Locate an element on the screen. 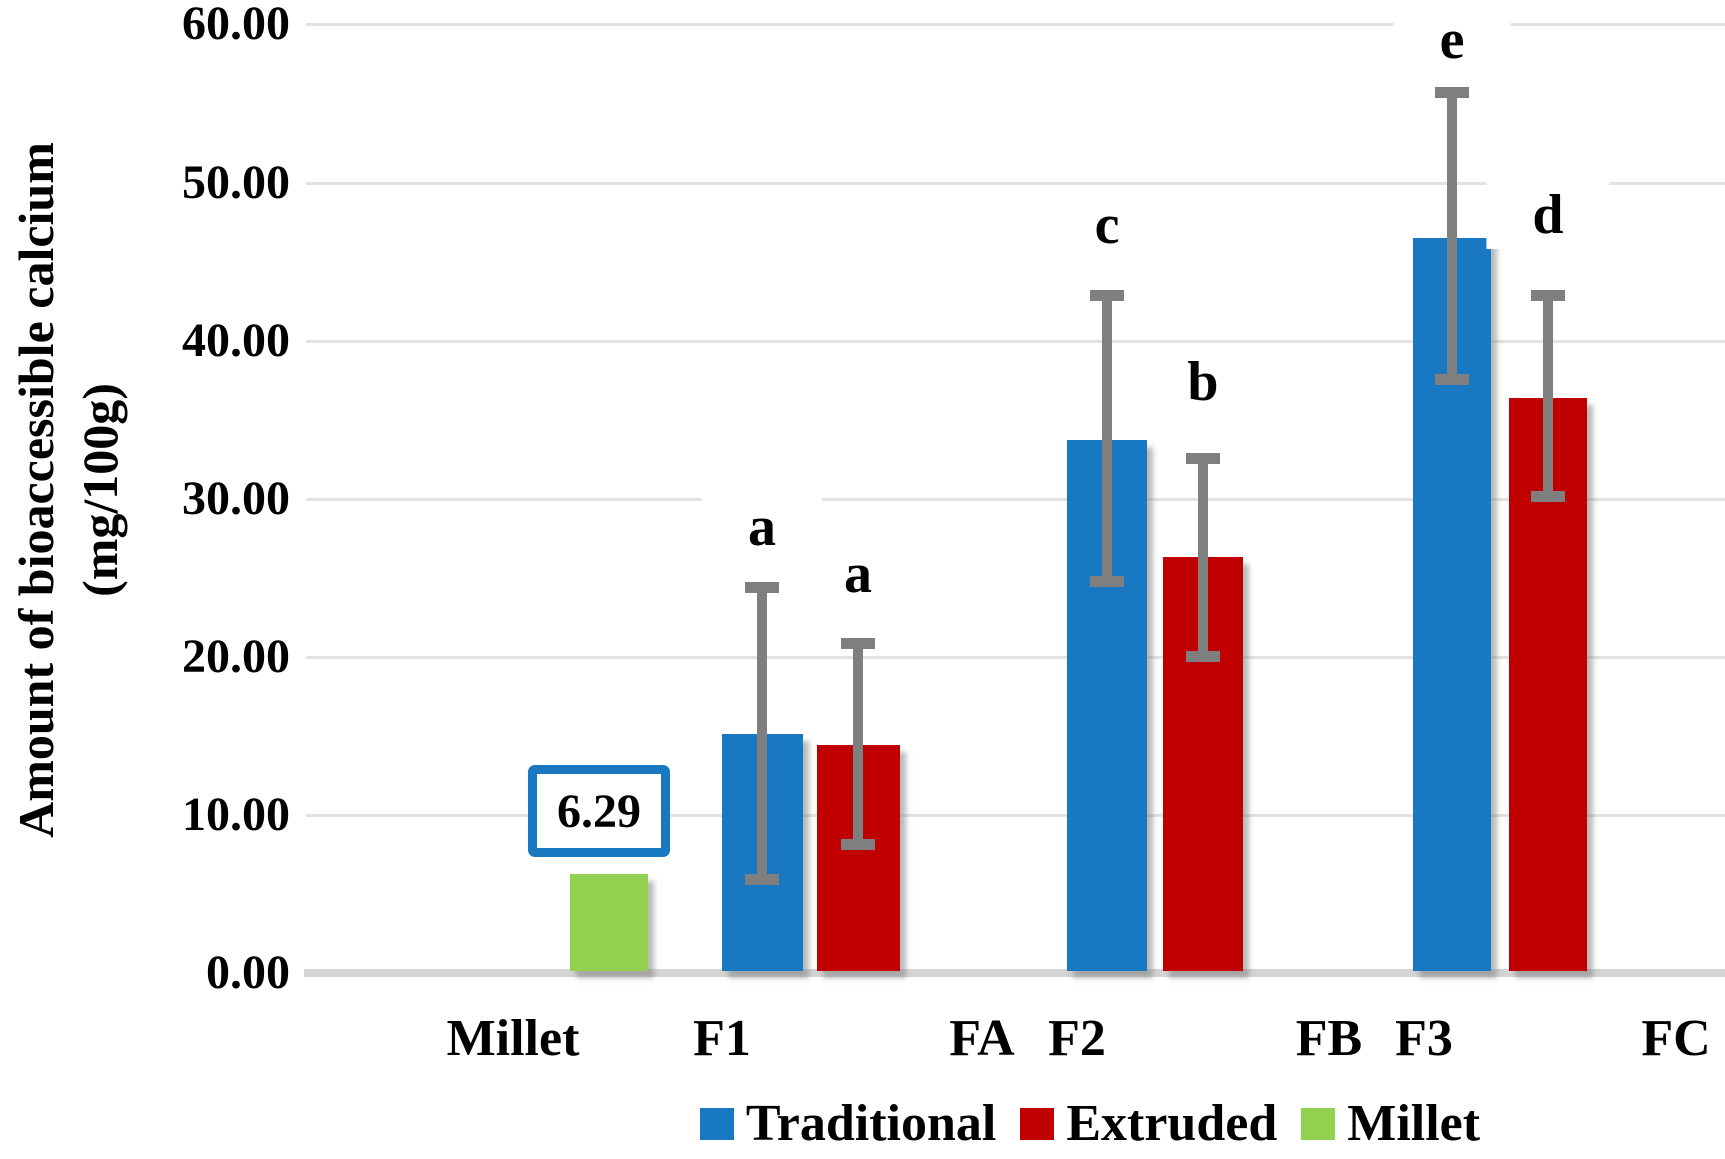 The width and height of the screenshot is (1725, 1159). y-tick-label-30.00: 30.00 is located at coordinates (236, 498).